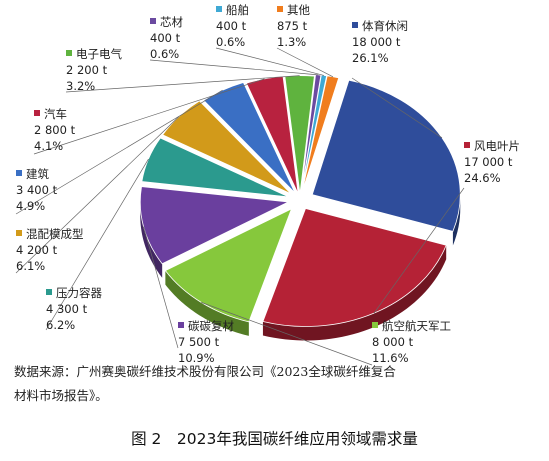  What do you see at coordinates (416, 326) in the screenshot?
I see `slice-name: 航空航天军工` at bounding box center [416, 326].